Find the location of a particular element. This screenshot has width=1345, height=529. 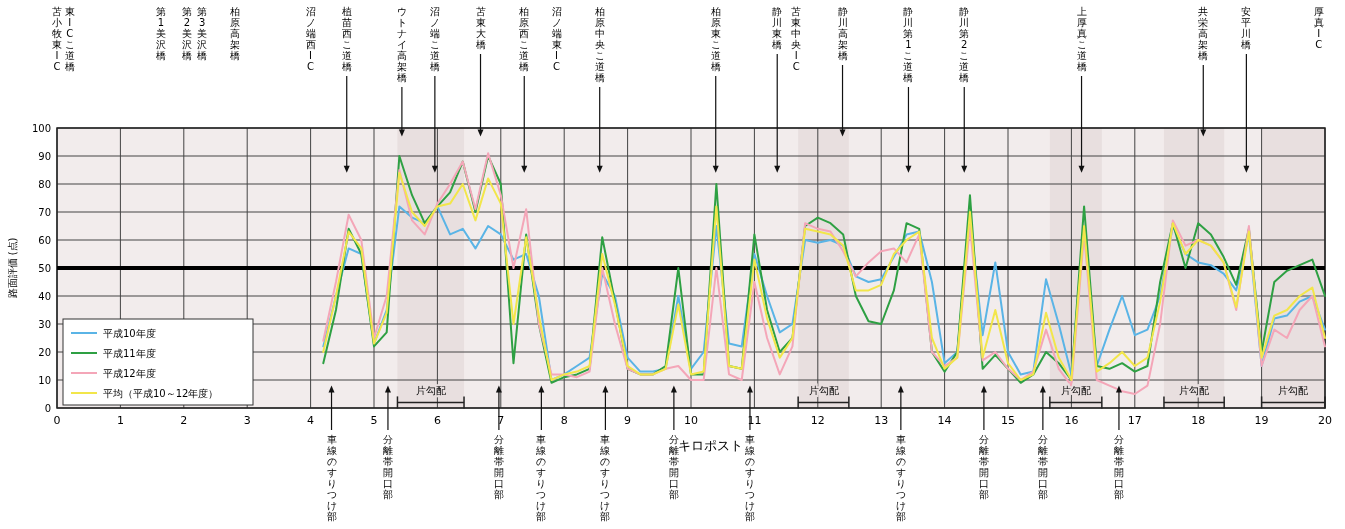

x-tick-label: 2 is located at coordinates (184, 420).